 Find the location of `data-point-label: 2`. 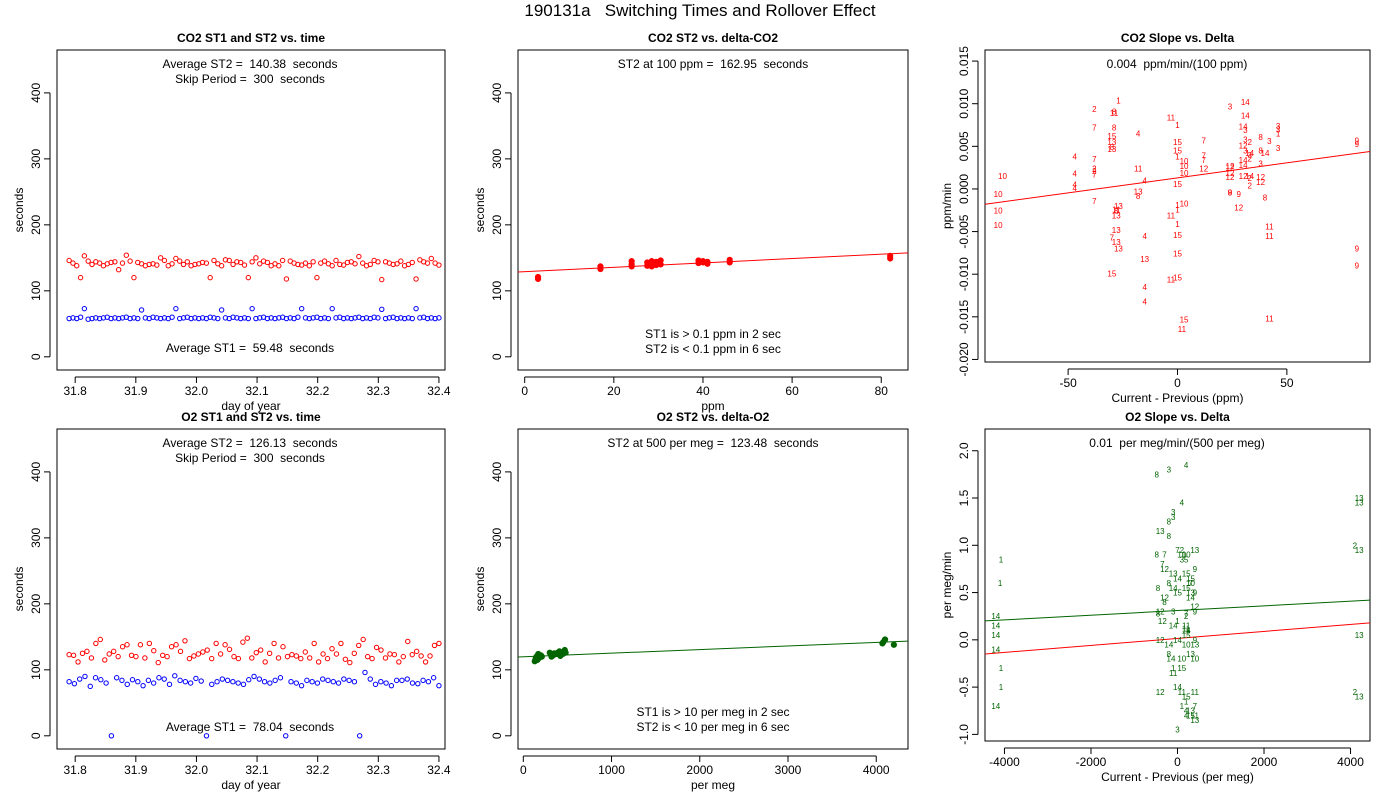

data-point-label: 2 is located at coordinates (1182, 550).